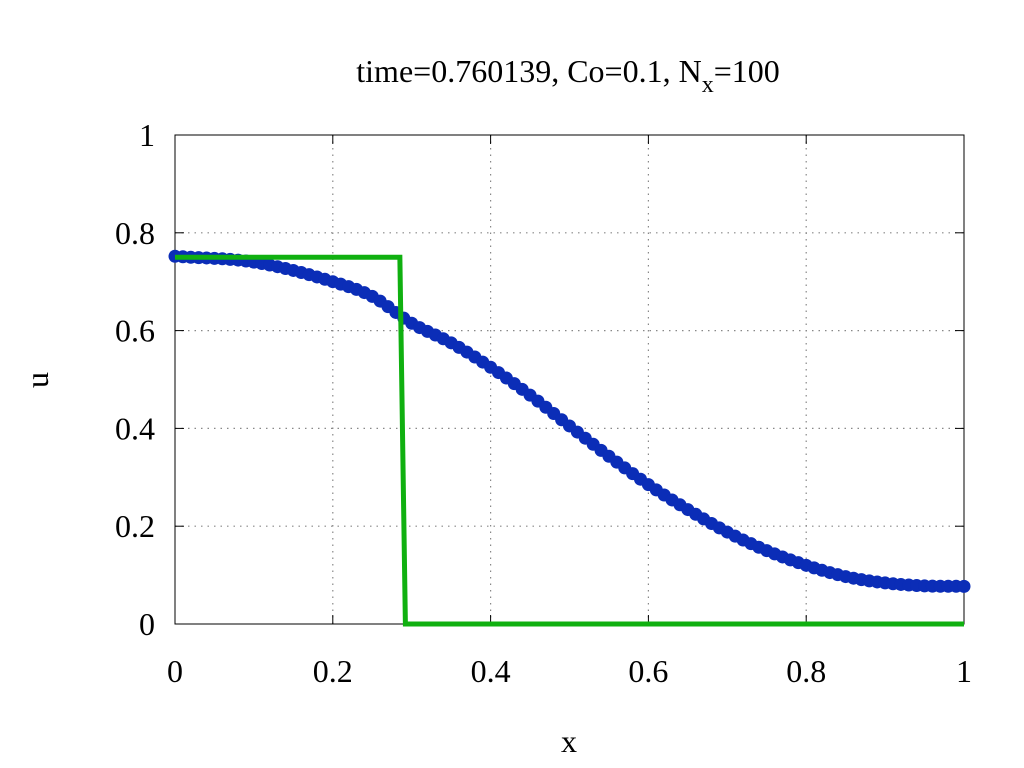 Image resolution: width=1024 pixels, height=768 pixels. I want to click on x-tick-label: 0.8, so click(806, 671).